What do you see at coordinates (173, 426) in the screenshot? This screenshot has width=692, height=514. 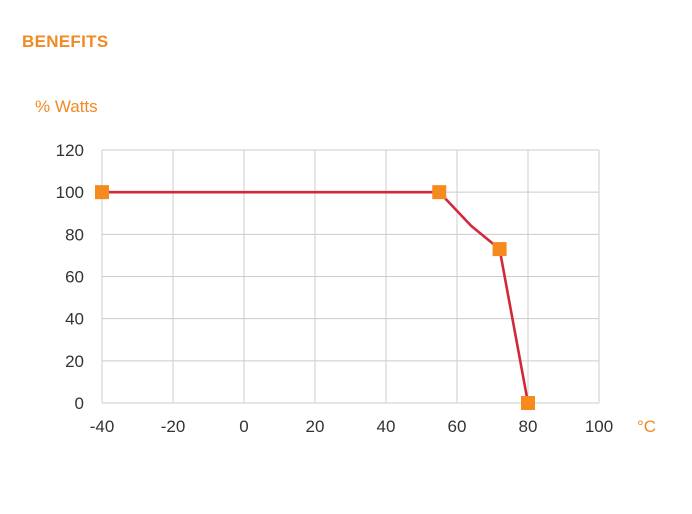 I see `x-tick-label: -20` at bounding box center [173, 426].